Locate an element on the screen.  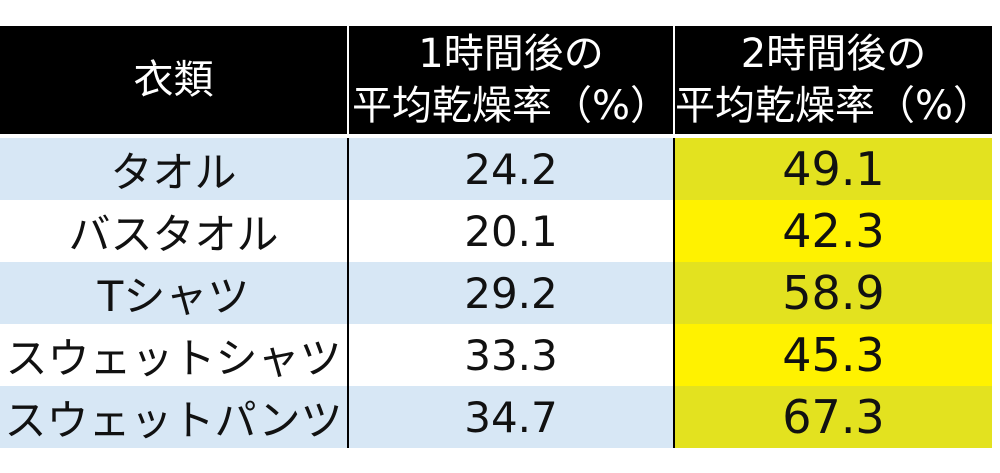
table-row: スウェットシャツ 33.3 45.3 is located at coordinates (496, 355).